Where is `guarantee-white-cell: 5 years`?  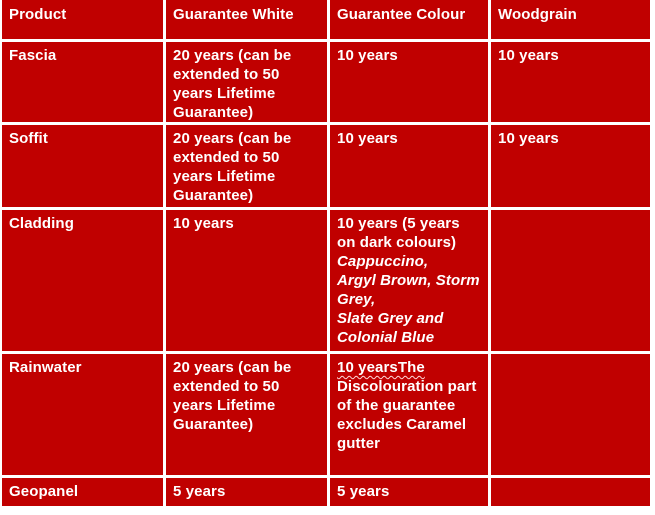 guarantee-white-cell: 5 years is located at coordinates (246, 492).